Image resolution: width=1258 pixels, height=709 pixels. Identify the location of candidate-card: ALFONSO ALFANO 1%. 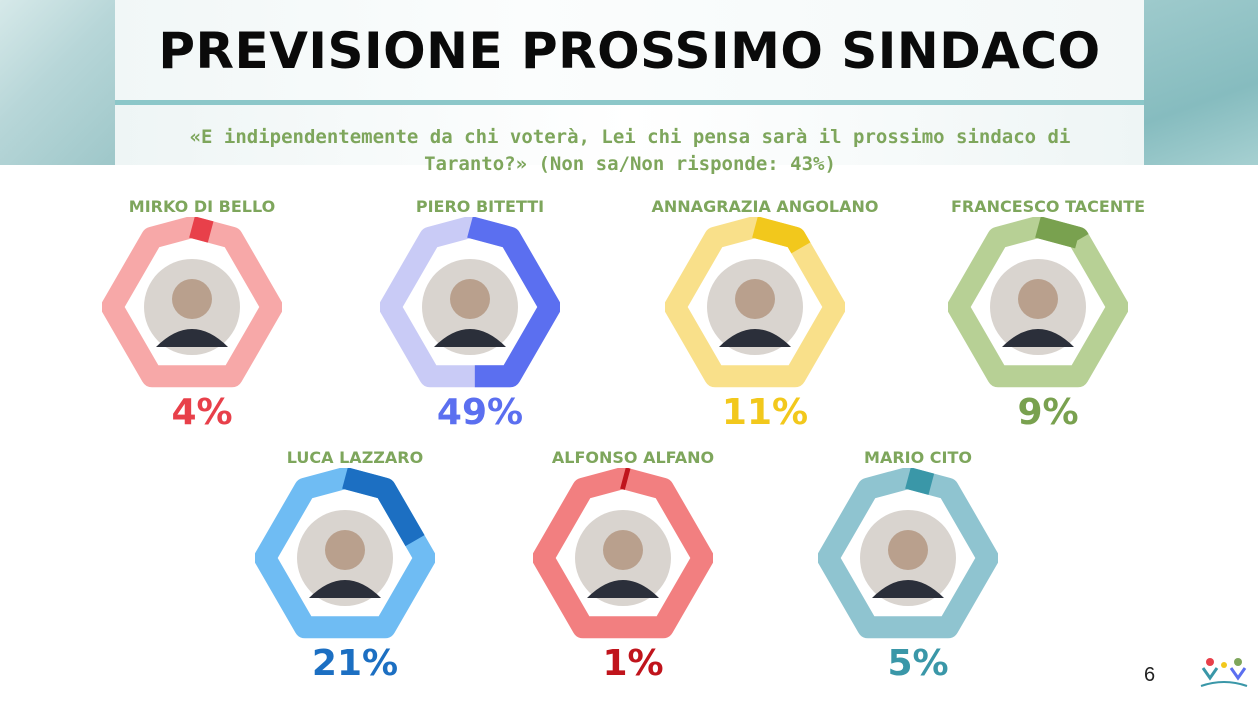
(633, 570).